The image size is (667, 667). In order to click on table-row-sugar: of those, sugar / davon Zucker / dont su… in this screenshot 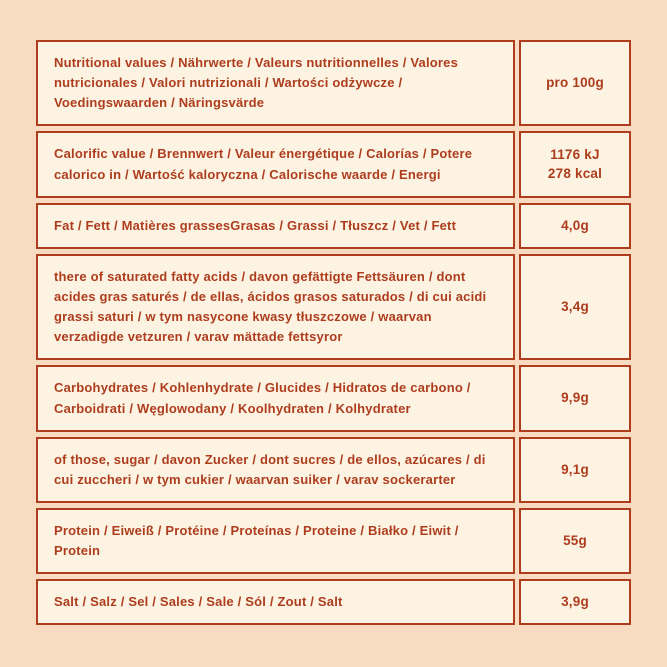, I will do `click(333, 469)`.